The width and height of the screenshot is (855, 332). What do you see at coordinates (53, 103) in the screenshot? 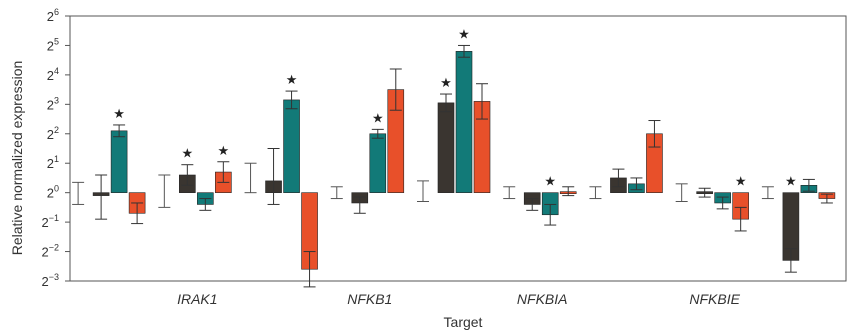
I see `y-tick-label-3: 23` at bounding box center [53, 103].